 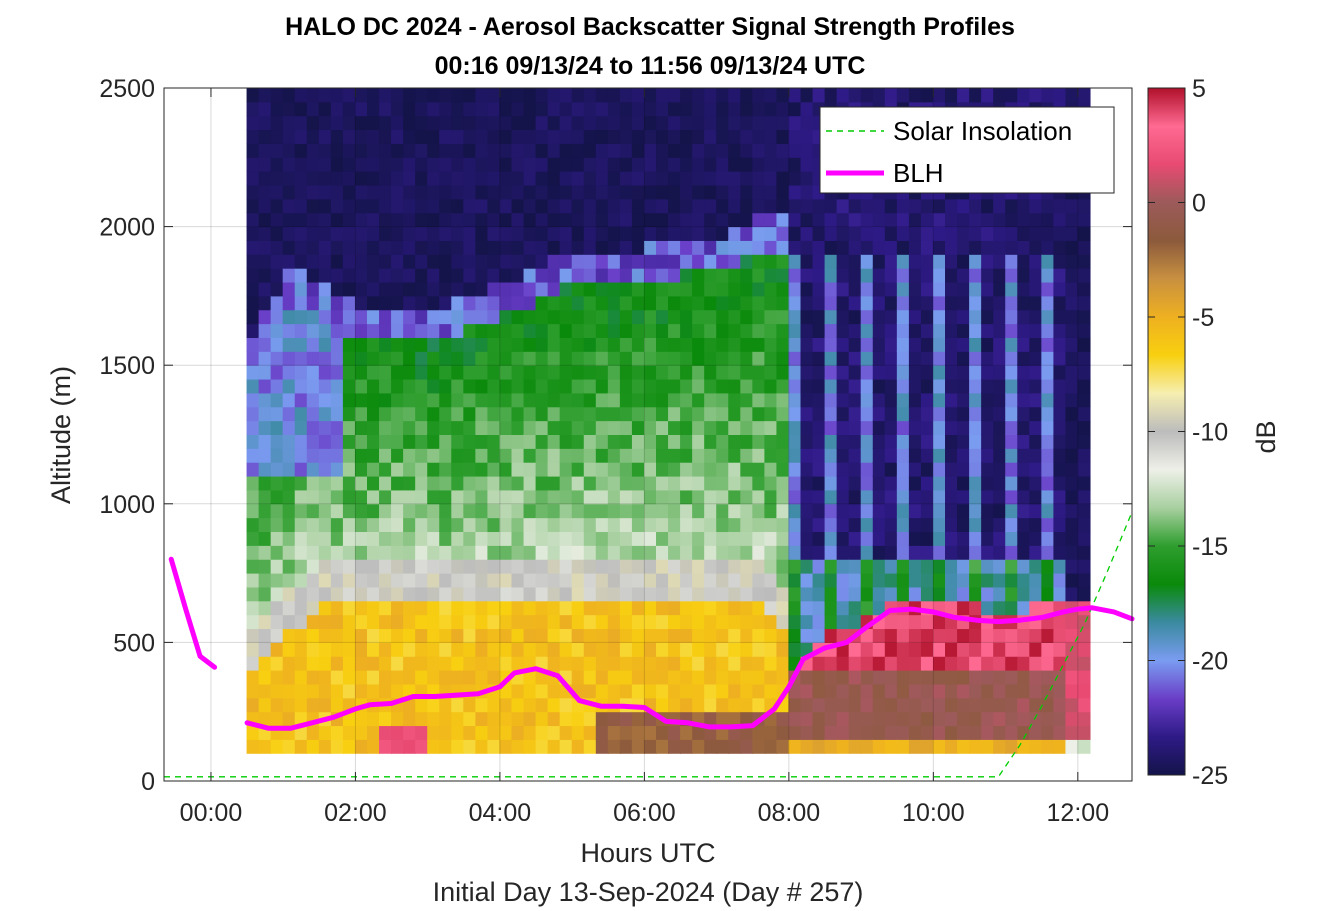 What do you see at coordinates (650, 66) in the screenshot?
I see `chart-subtitle: 00:16 09/13/24 to 11:56 09/13/24 UTC` at bounding box center [650, 66].